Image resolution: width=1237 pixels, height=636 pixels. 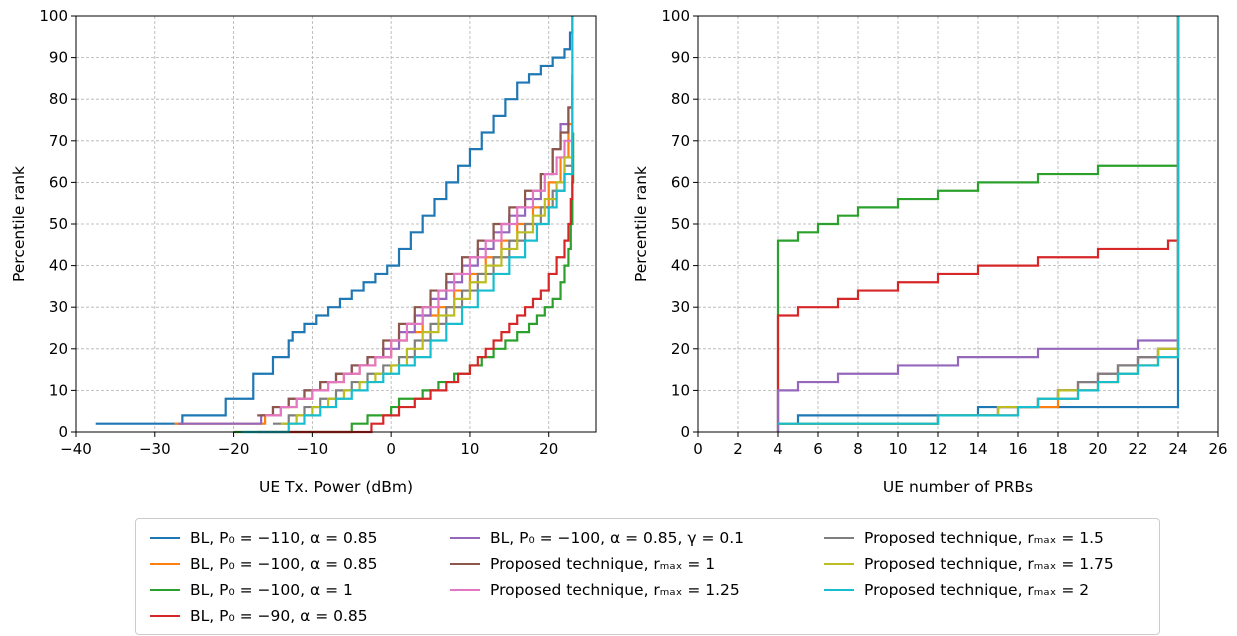 What do you see at coordinates (958, 487) in the screenshot?
I see `x-axis-label: UE number of PRBs` at bounding box center [958, 487].